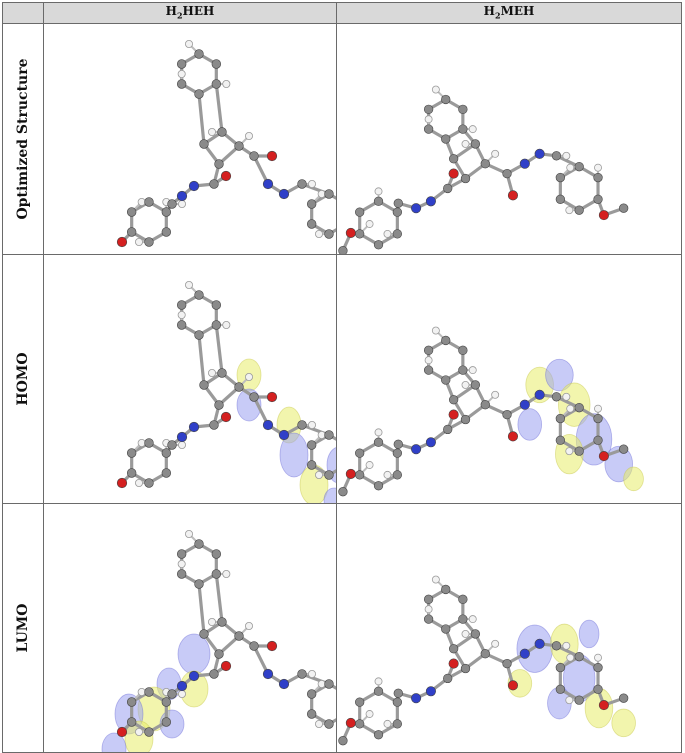  Describe the element at coordinates (497, 15) in the screenshot. I see `col-header-h2meh-sub: 2` at that location.